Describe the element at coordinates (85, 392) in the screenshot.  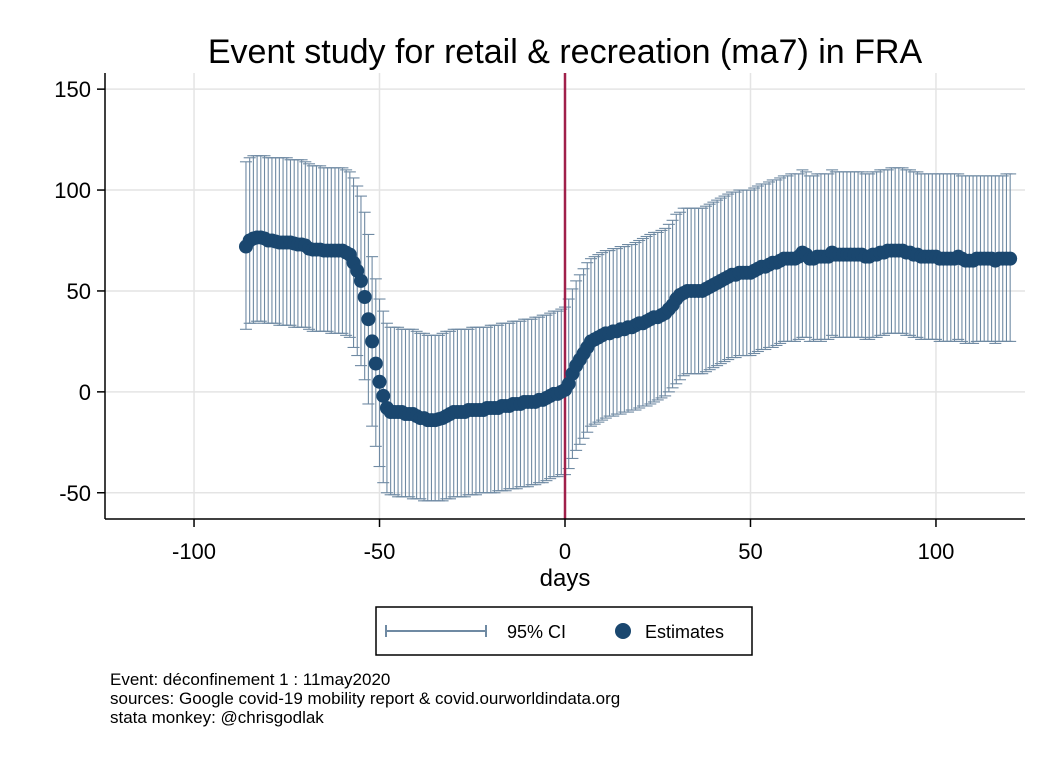
I see `y-tick-label: 0` at that location.